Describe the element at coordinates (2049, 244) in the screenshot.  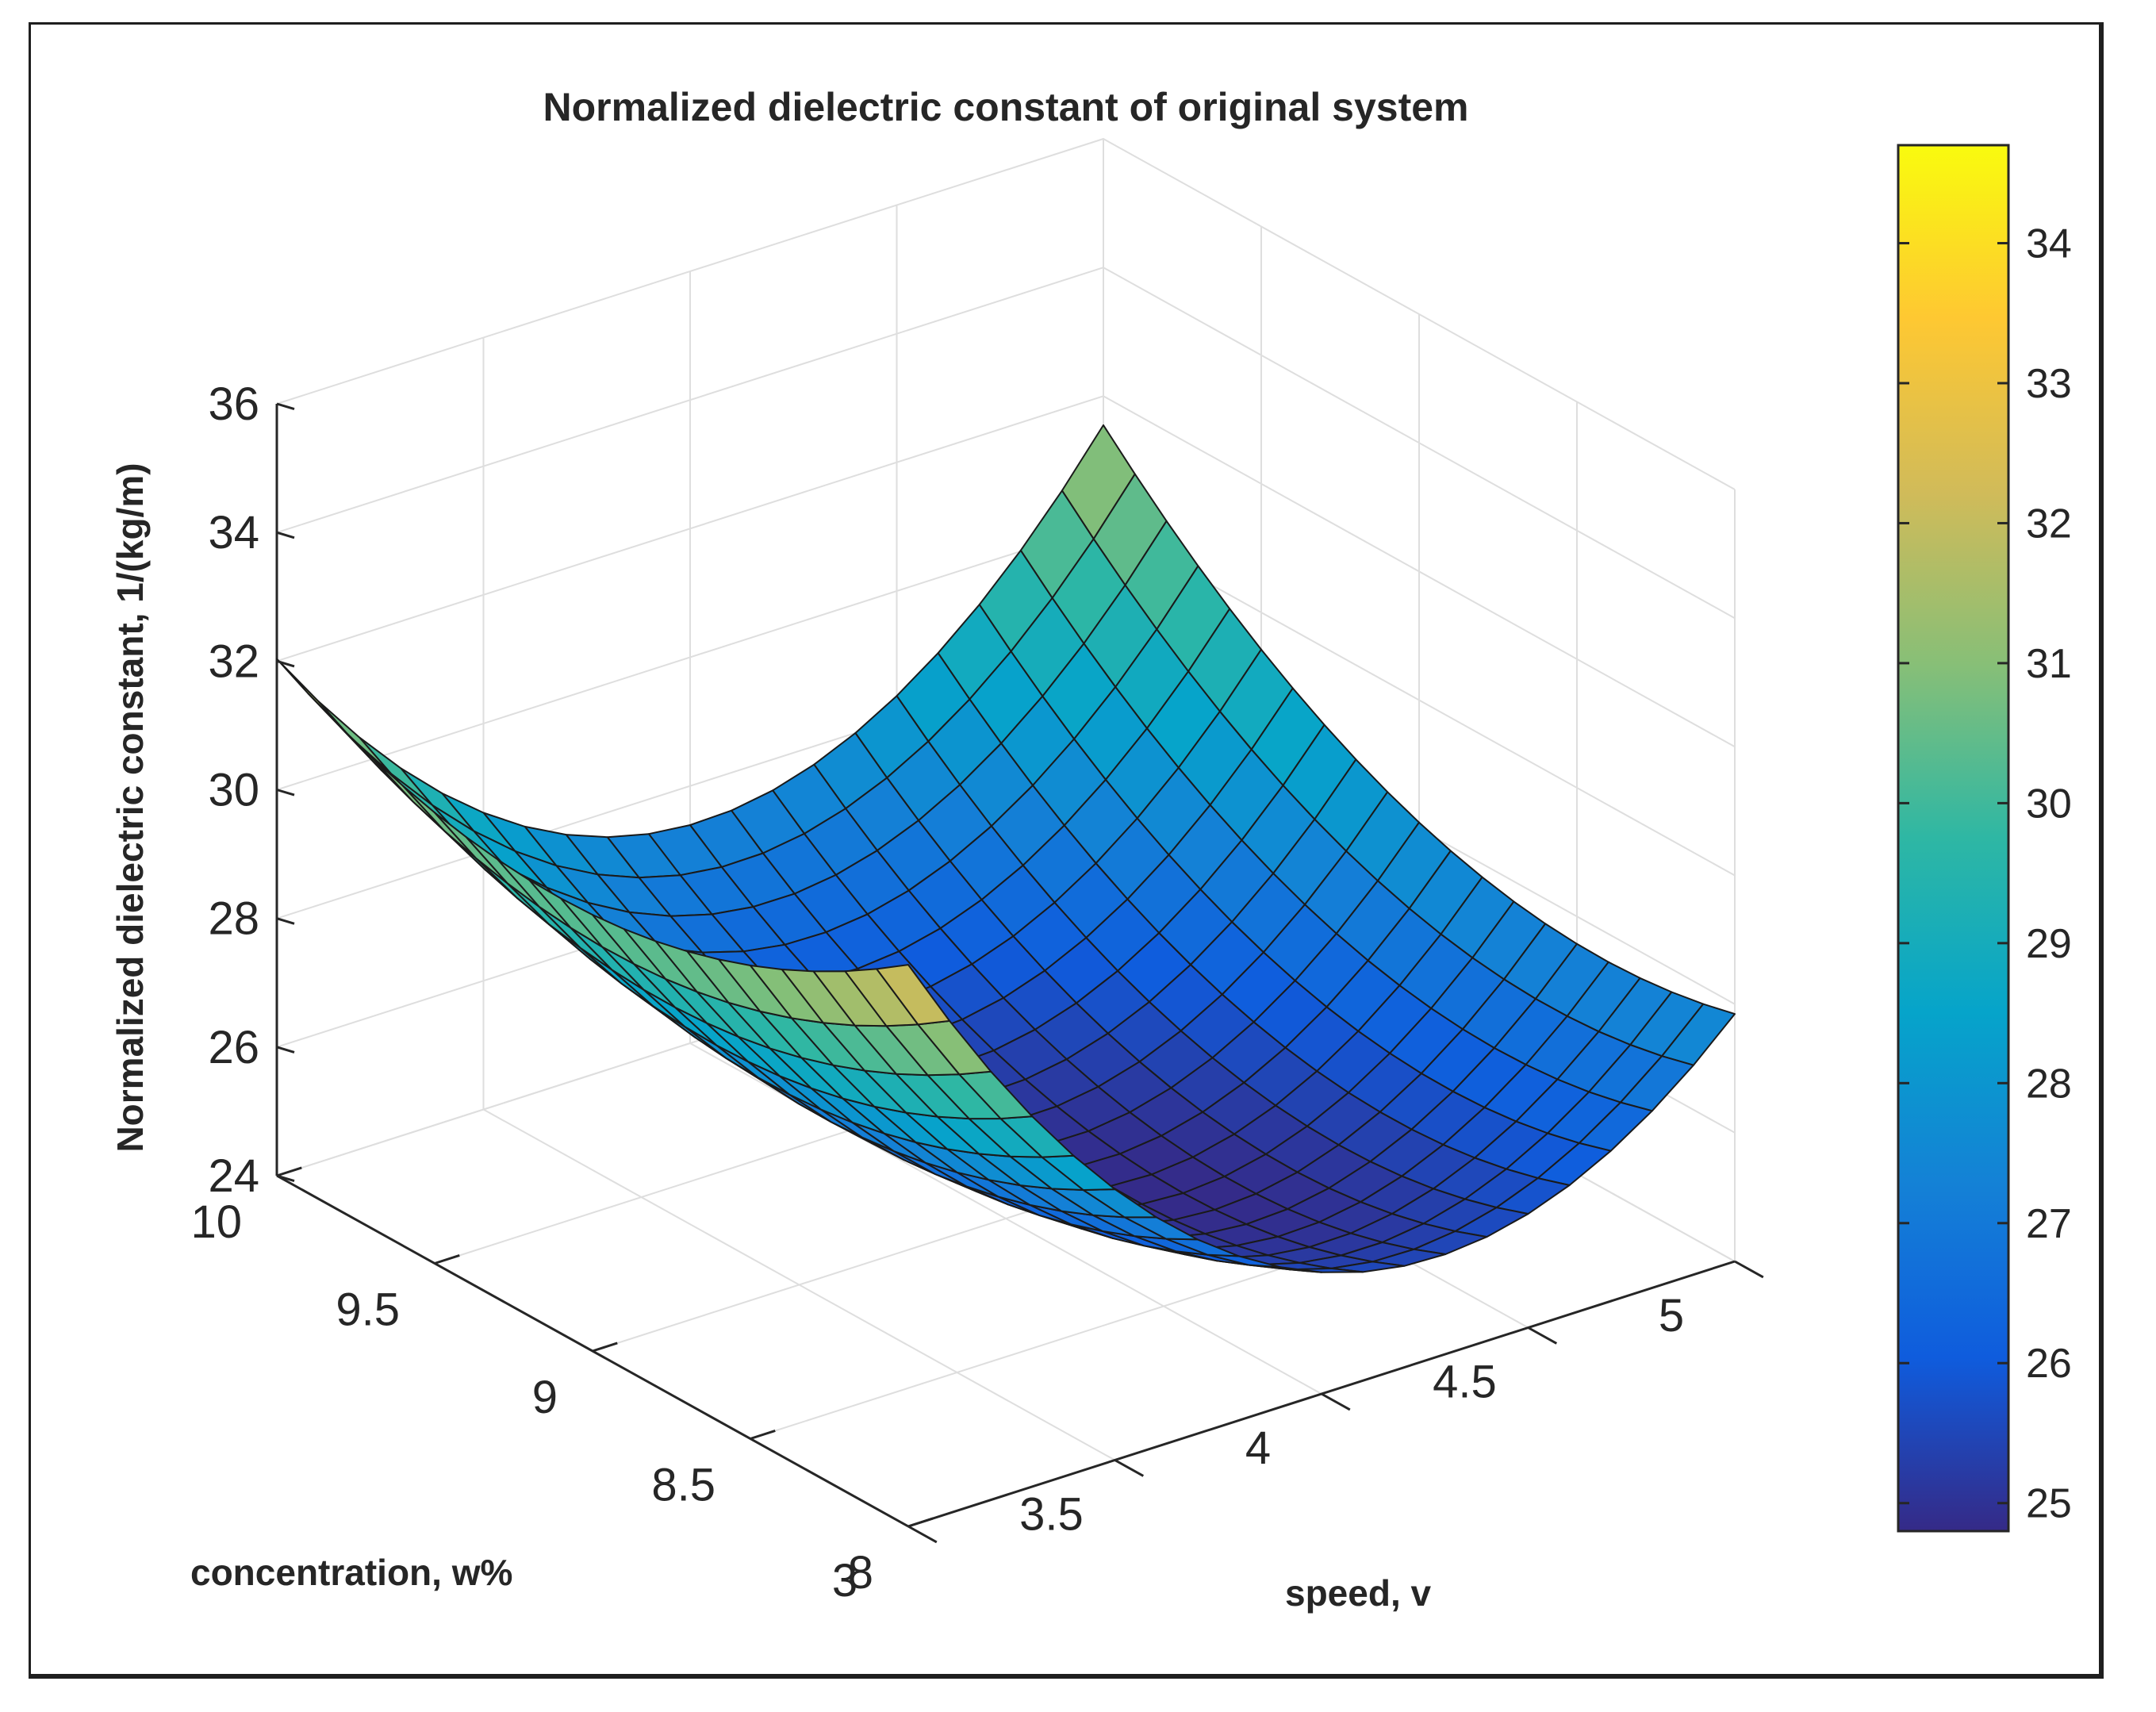
I see `colorbar-tick-label: 34` at that location.